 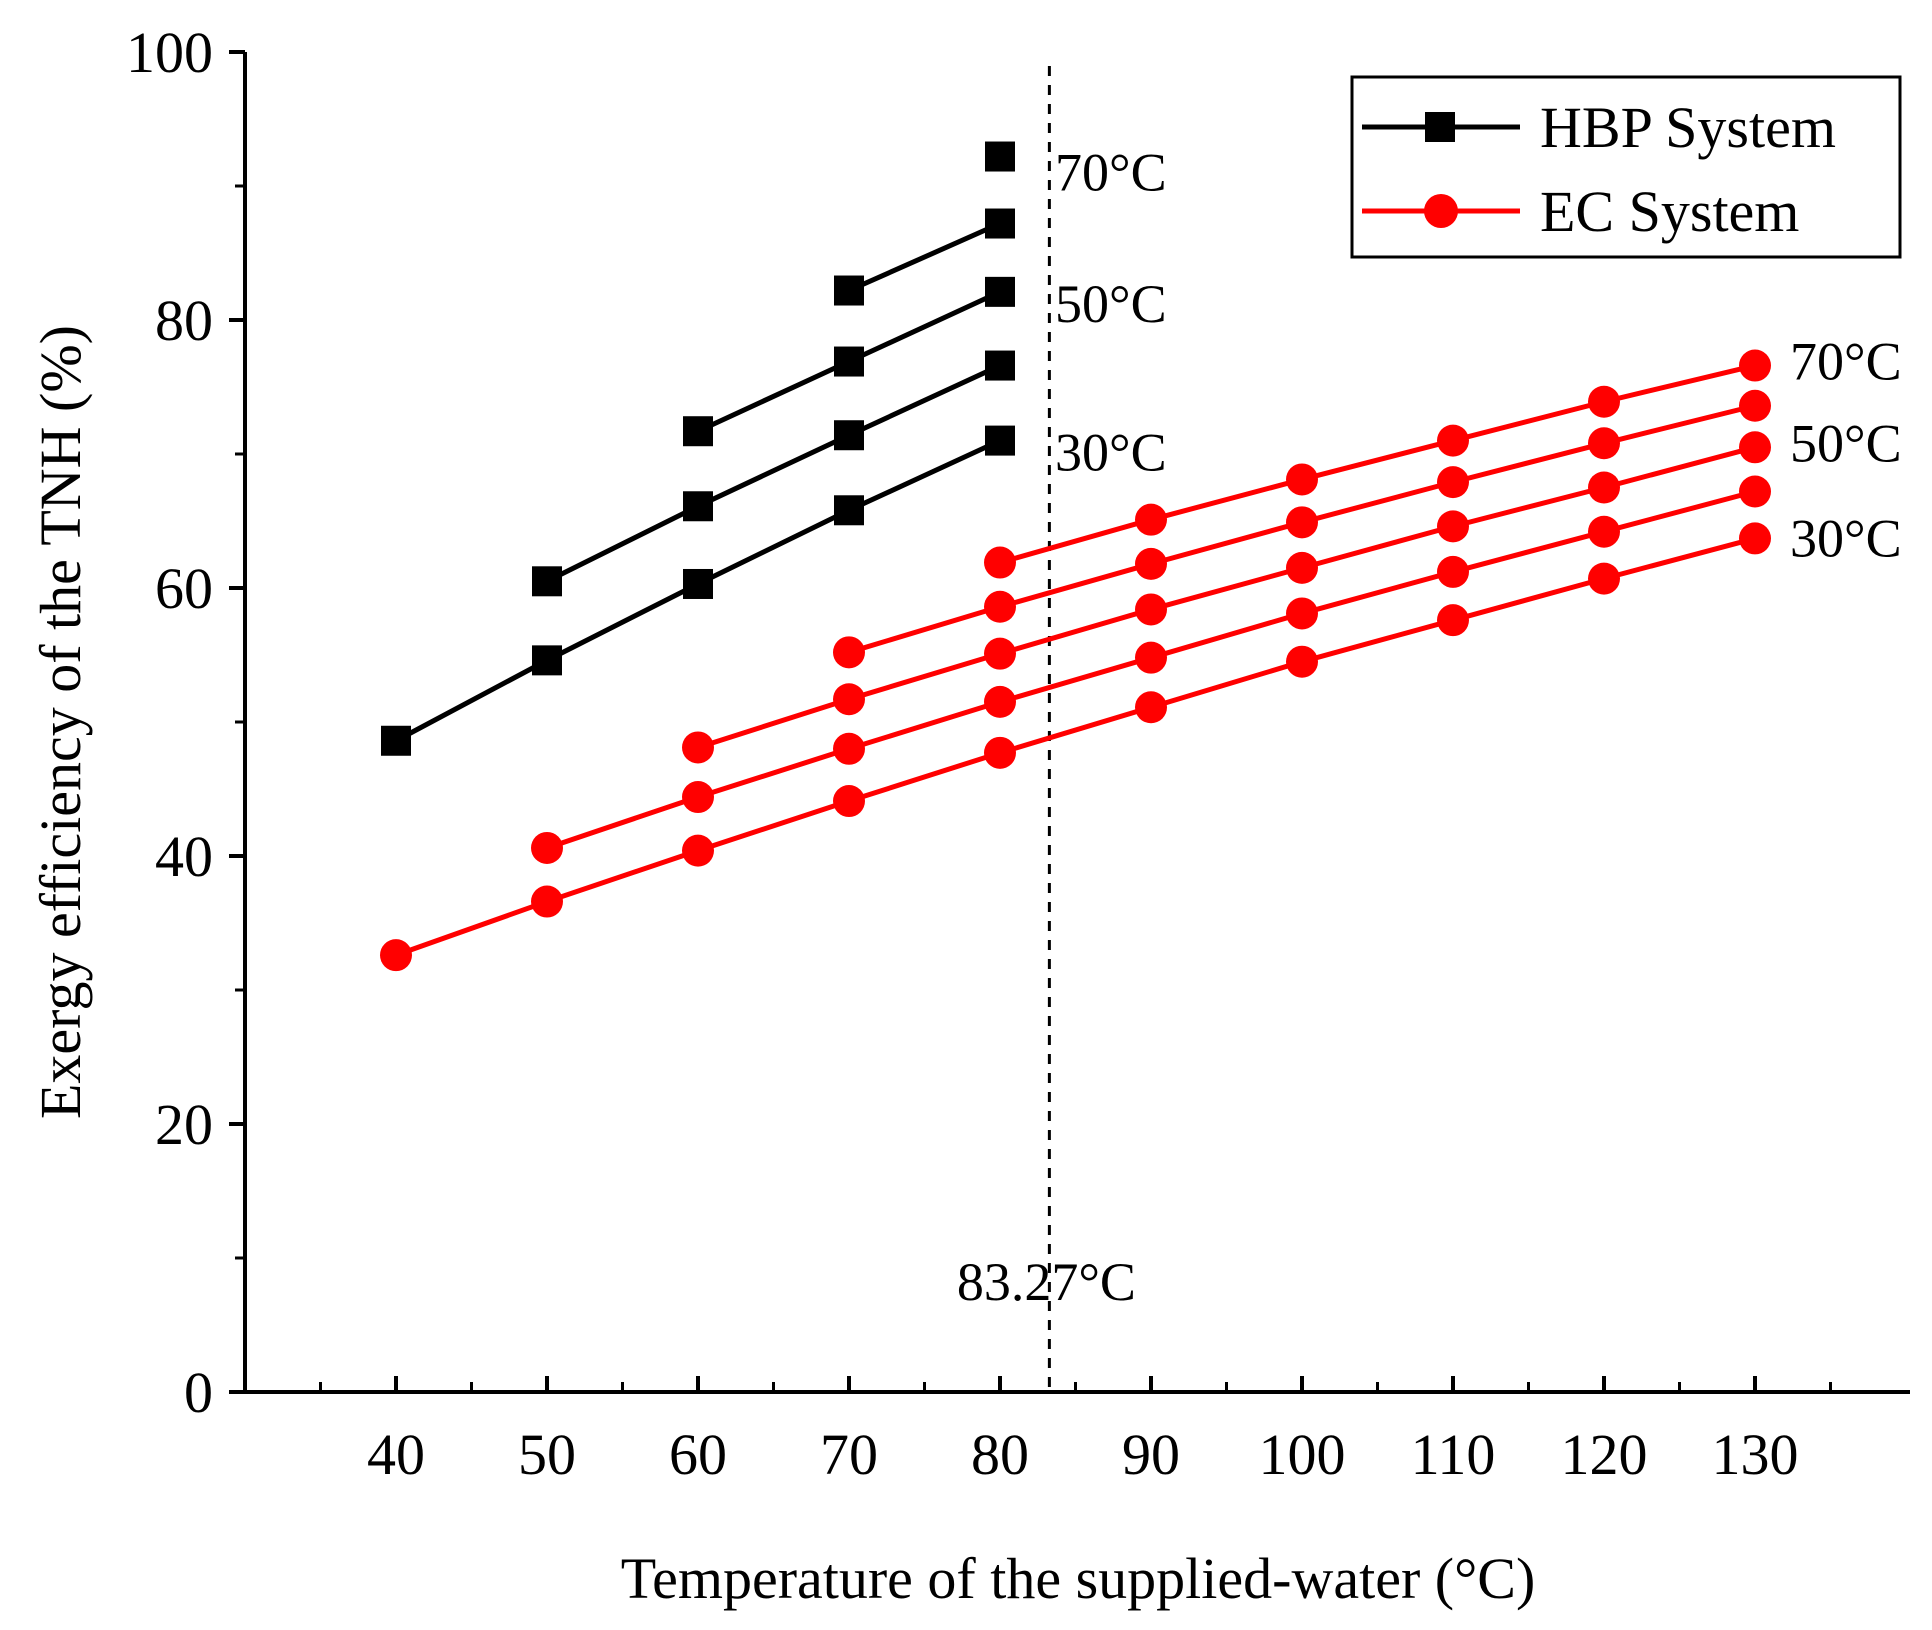 I want to click on legend-label: EC System, so click(x=1669, y=211).